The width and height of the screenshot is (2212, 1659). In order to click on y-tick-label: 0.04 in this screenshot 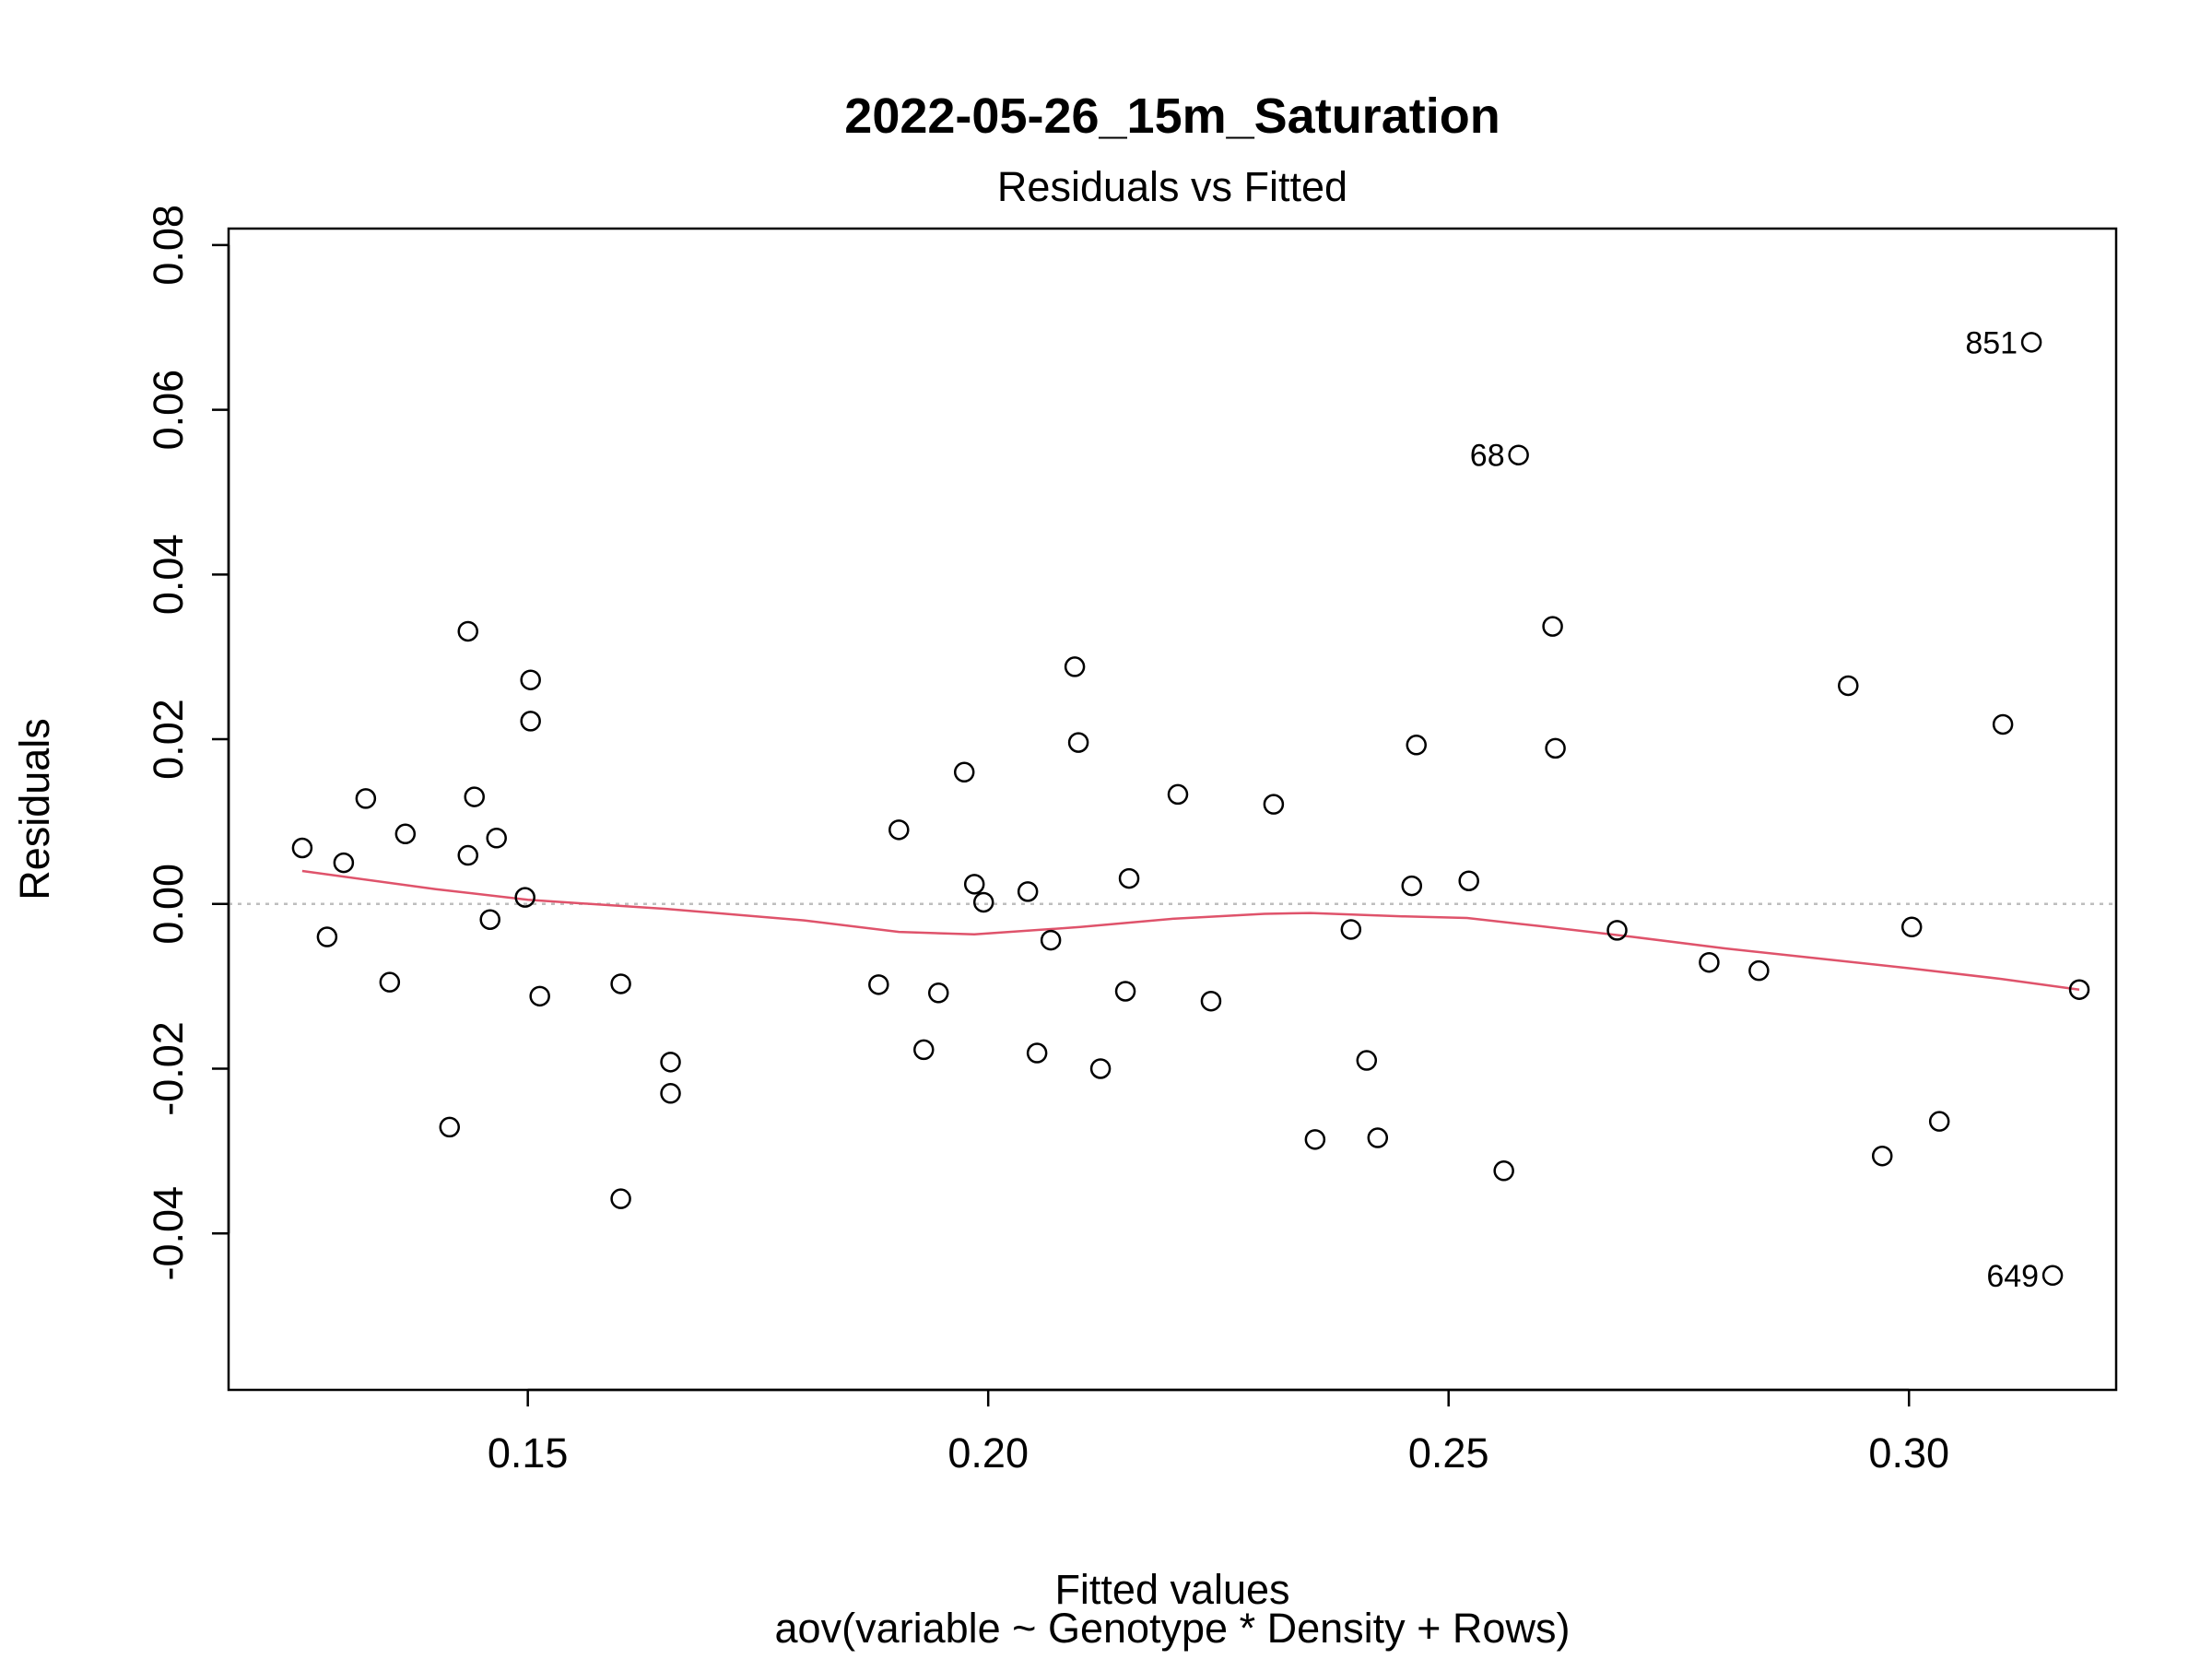, I will do `click(168, 575)`.